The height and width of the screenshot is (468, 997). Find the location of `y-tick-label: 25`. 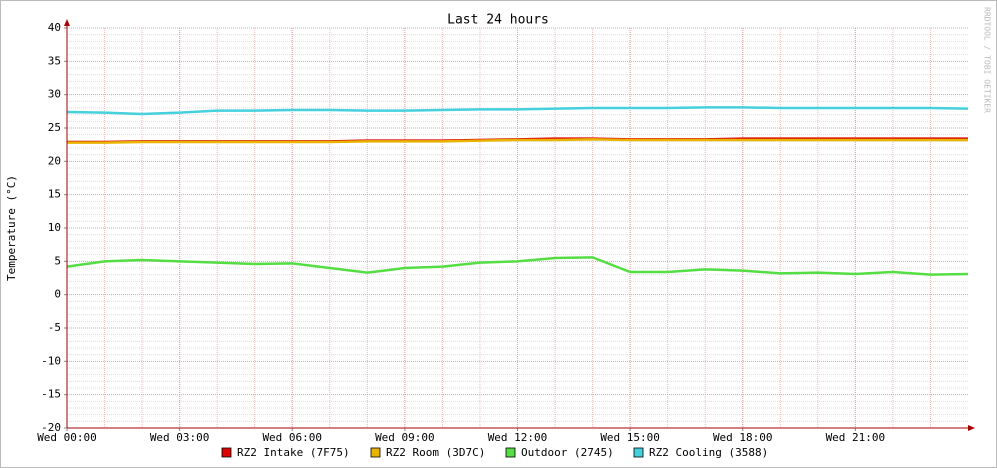

y-tick-label: 25 is located at coordinates (54, 127).